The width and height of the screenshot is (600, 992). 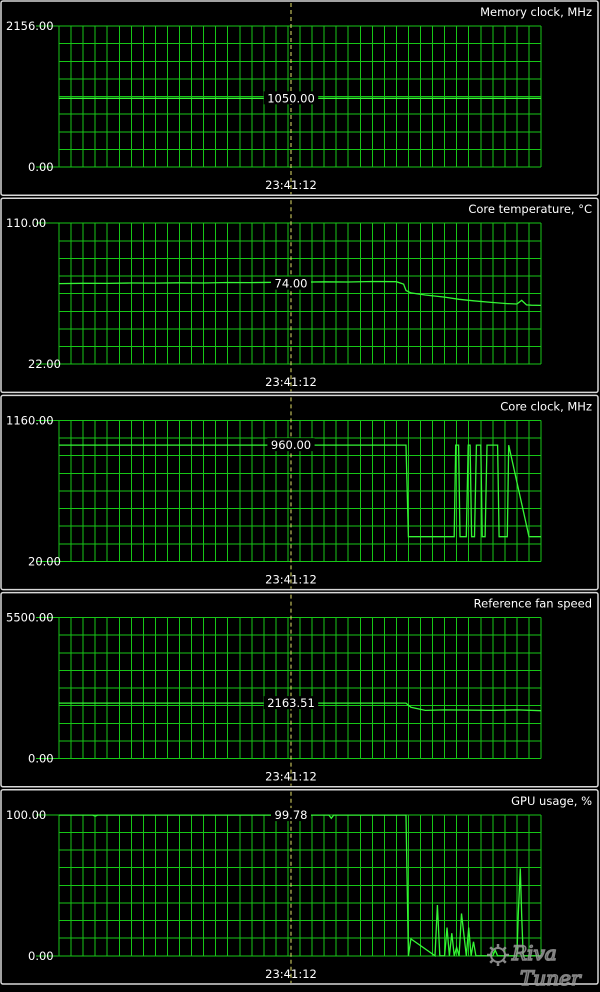 I want to click on cursor-value-label: 2163.51, so click(x=291, y=703).